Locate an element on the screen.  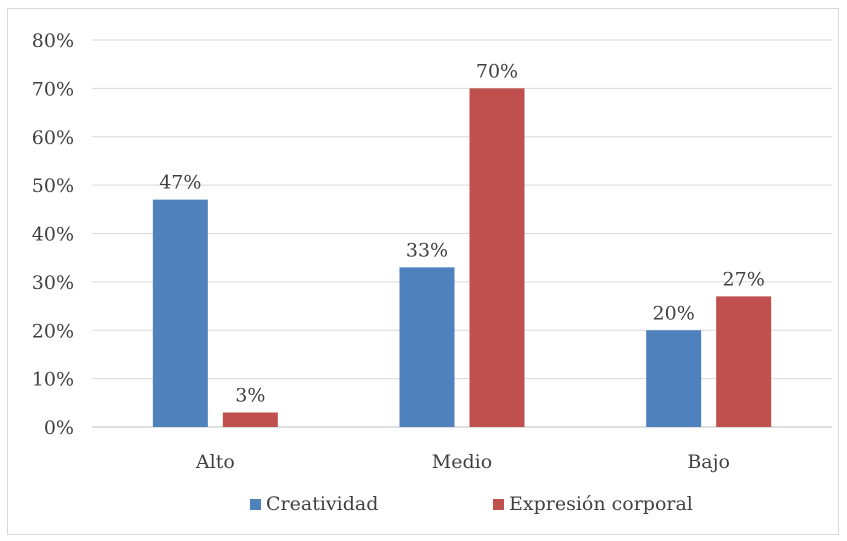
y-axis: 0% 10% 20% 30% 40% 50% 60% 70% 80% is located at coordinates (53, 234).